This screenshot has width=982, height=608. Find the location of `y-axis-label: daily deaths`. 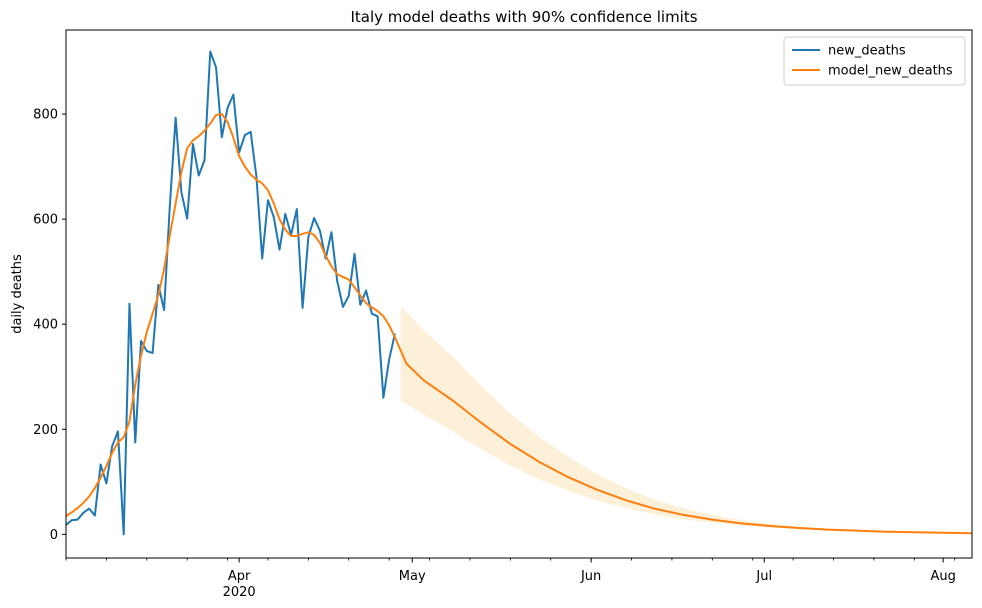

y-axis-label: daily deaths is located at coordinates (17, 294).